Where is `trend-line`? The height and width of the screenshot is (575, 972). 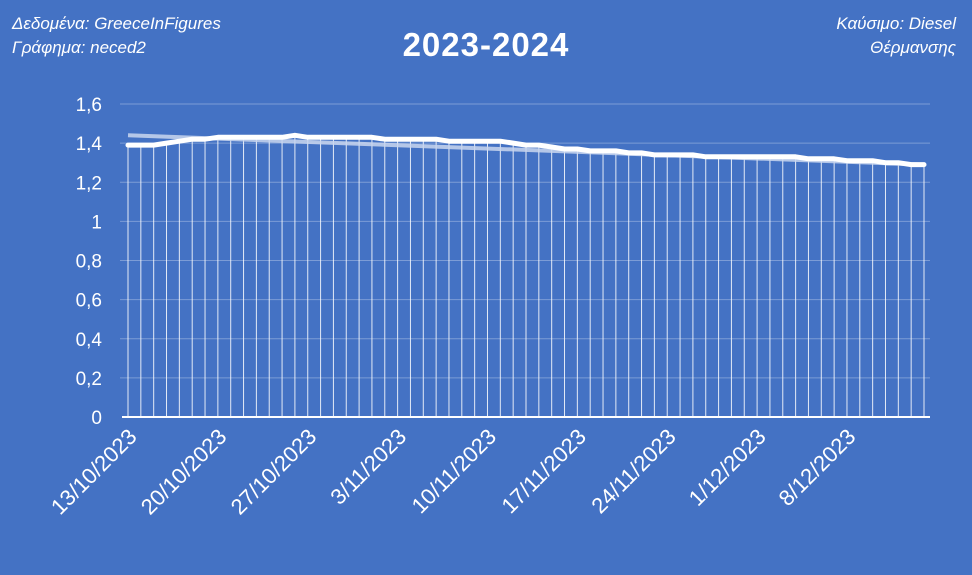
trend-line is located at coordinates (526, 150).